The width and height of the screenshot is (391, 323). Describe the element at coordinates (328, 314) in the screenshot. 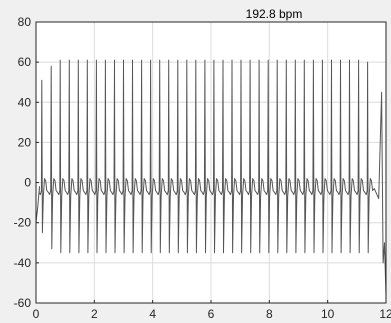

I see `x-tick-label: 10` at that location.